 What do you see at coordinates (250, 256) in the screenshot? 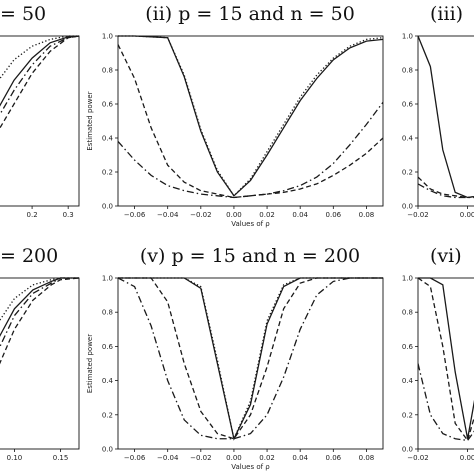
I see `chart-title: (v) p = 15 and n = 200` at bounding box center [250, 256].